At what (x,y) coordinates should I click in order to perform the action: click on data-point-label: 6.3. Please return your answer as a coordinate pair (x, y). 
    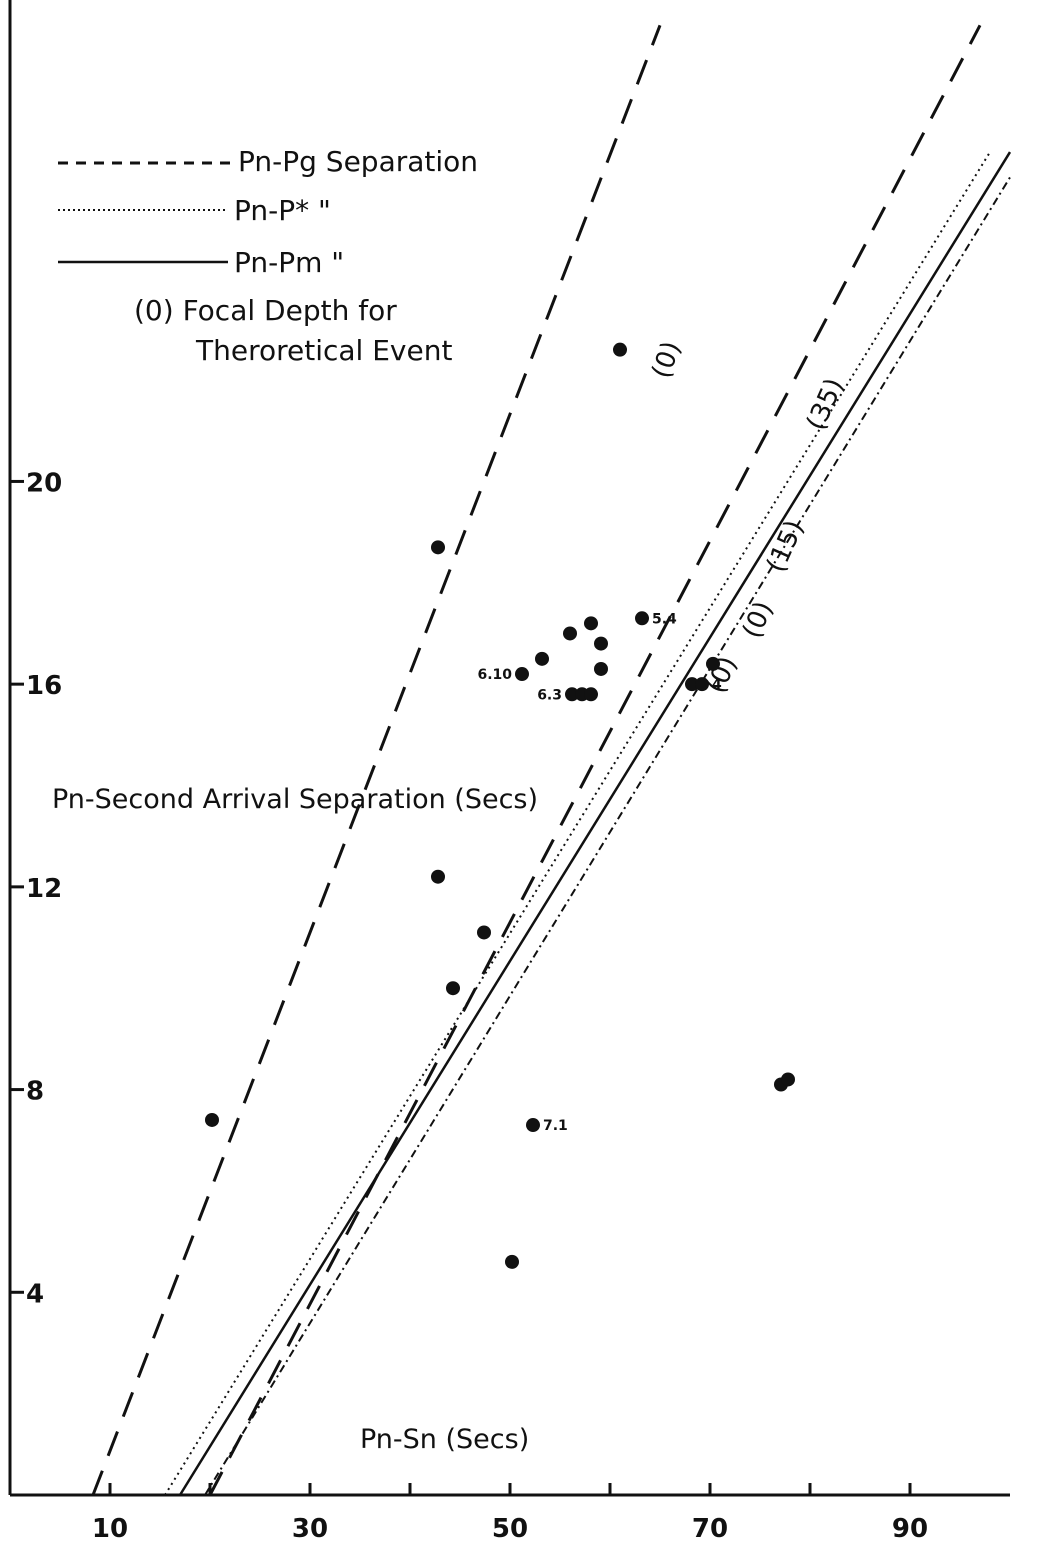
    Looking at the image, I should click on (549, 695).